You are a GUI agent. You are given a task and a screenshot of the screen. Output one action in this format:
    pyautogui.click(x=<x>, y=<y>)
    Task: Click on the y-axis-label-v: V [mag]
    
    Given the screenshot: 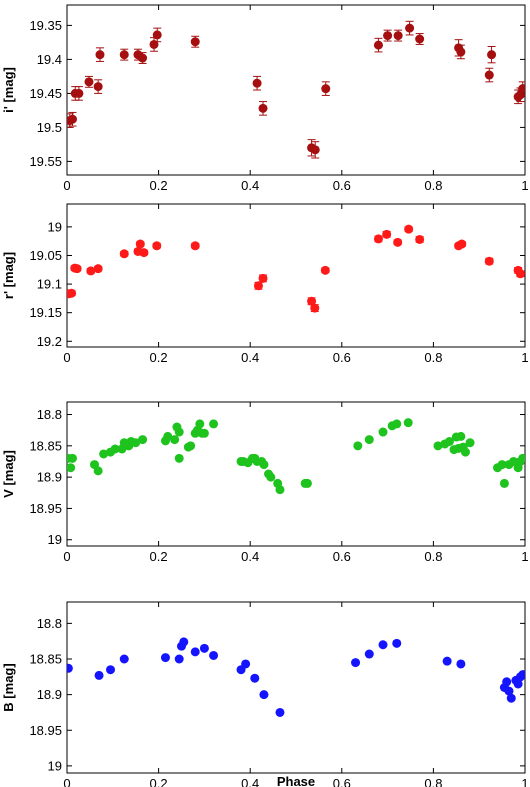 What is the action you would take?
    pyautogui.click(x=8, y=474)
    